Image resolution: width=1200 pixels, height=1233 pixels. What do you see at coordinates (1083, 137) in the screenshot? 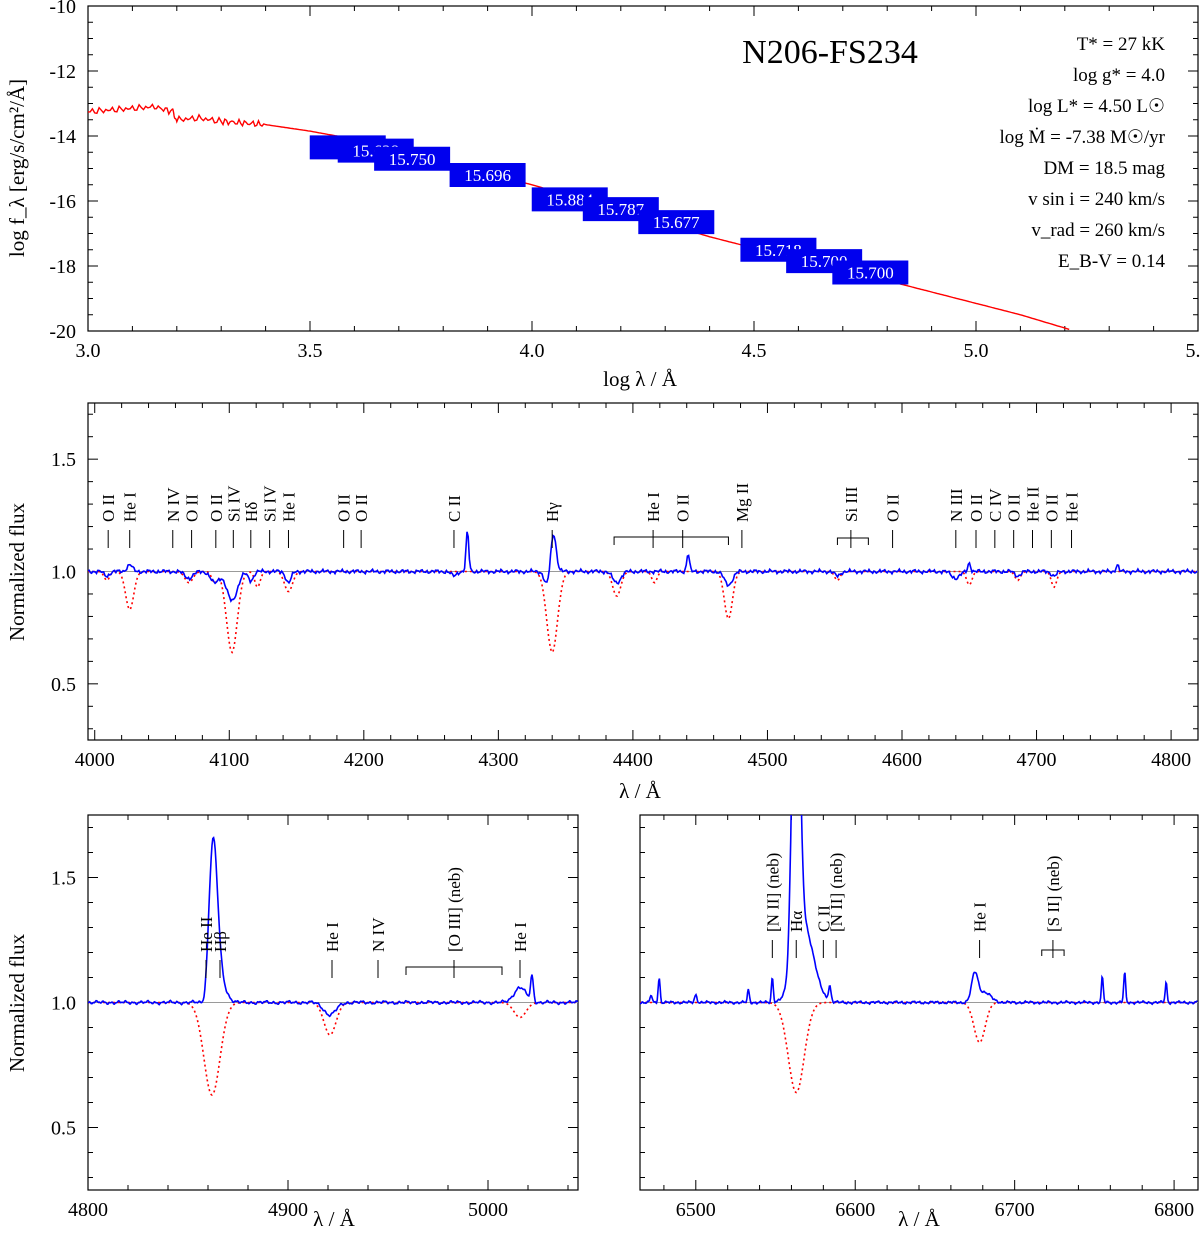
I see `param-mdot: log Ṁ = -7.38 M☉/yr` at bounding box center [1083, 137].